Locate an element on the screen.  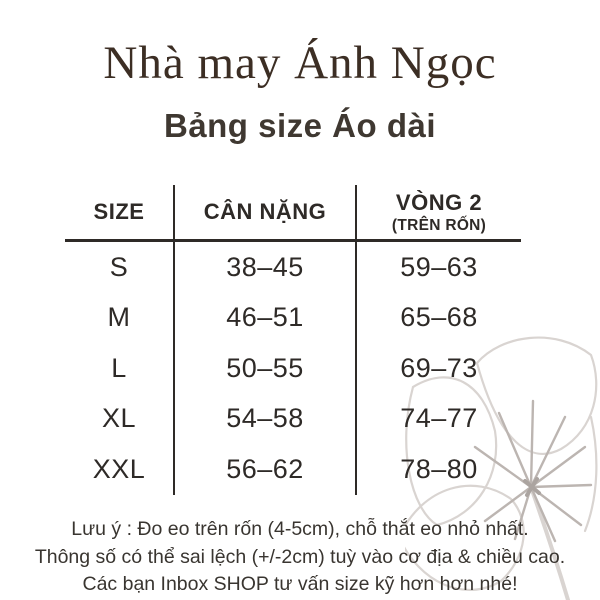
waist-cell: 78–80 is located at coordinates (439, 468).